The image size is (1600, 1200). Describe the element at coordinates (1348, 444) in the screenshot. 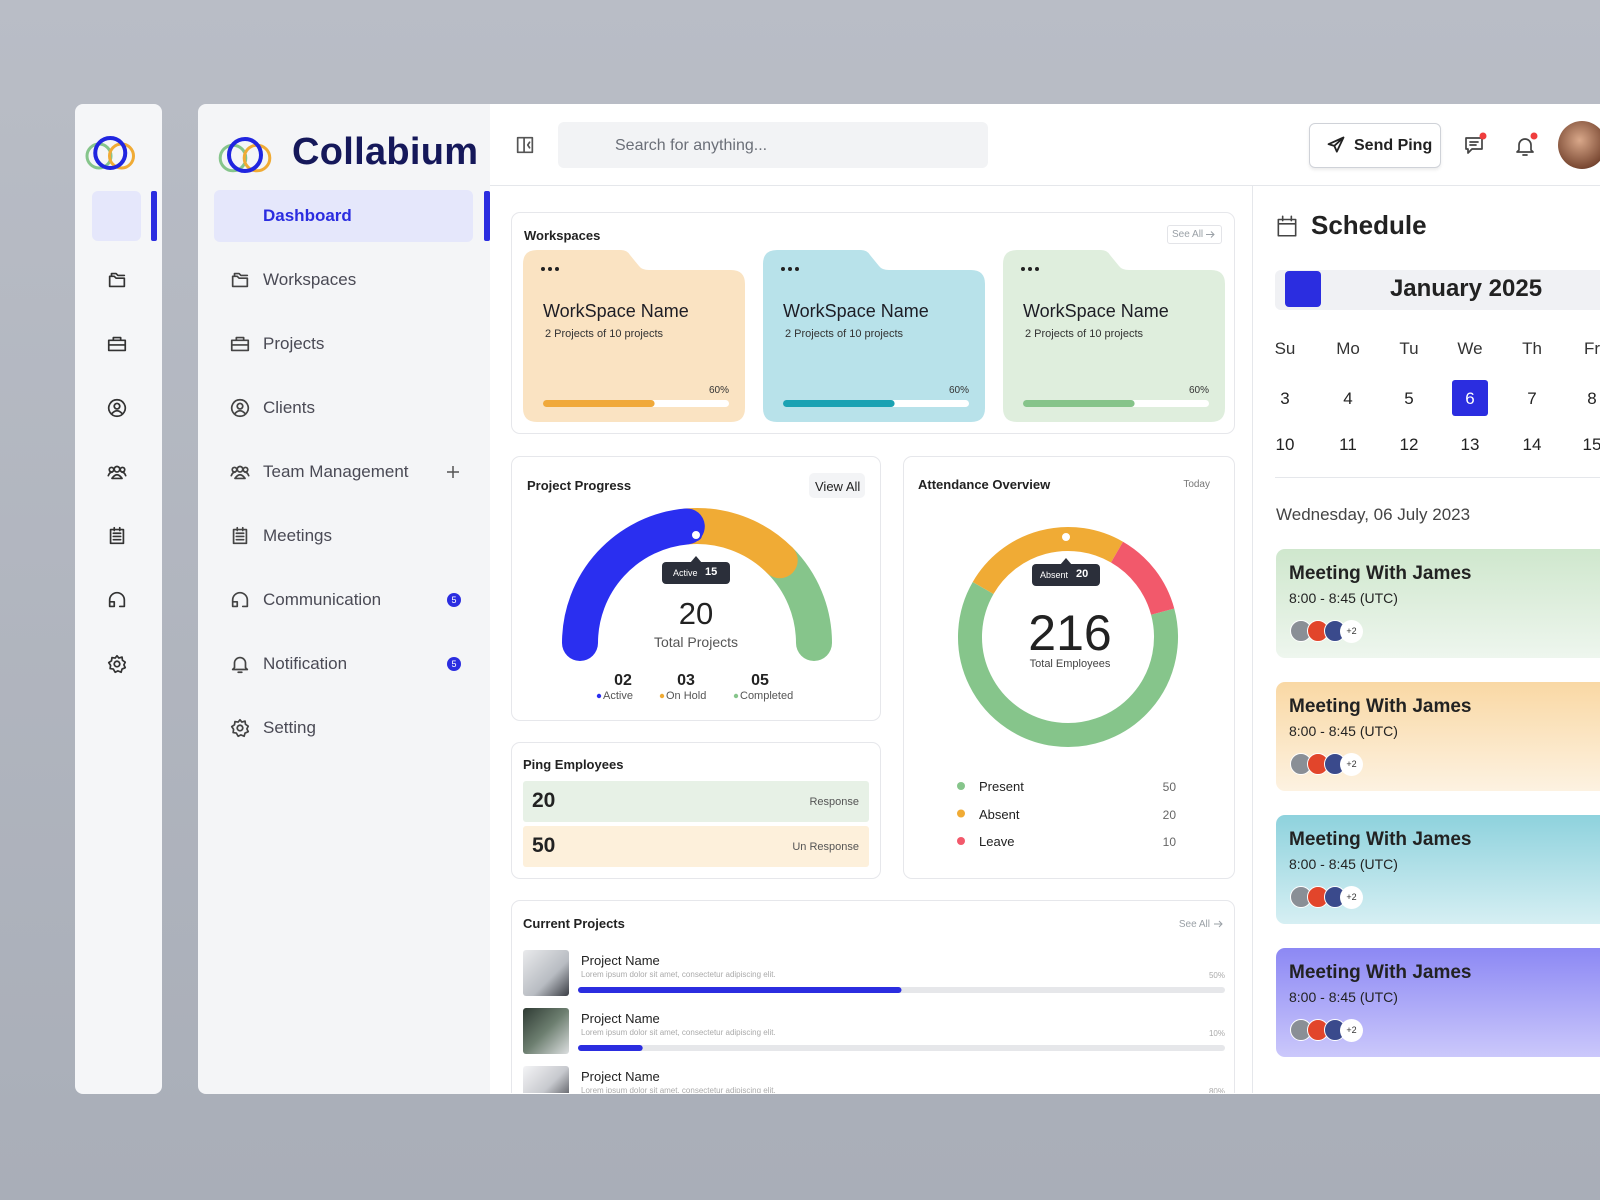

I see `day: 11` at that location.